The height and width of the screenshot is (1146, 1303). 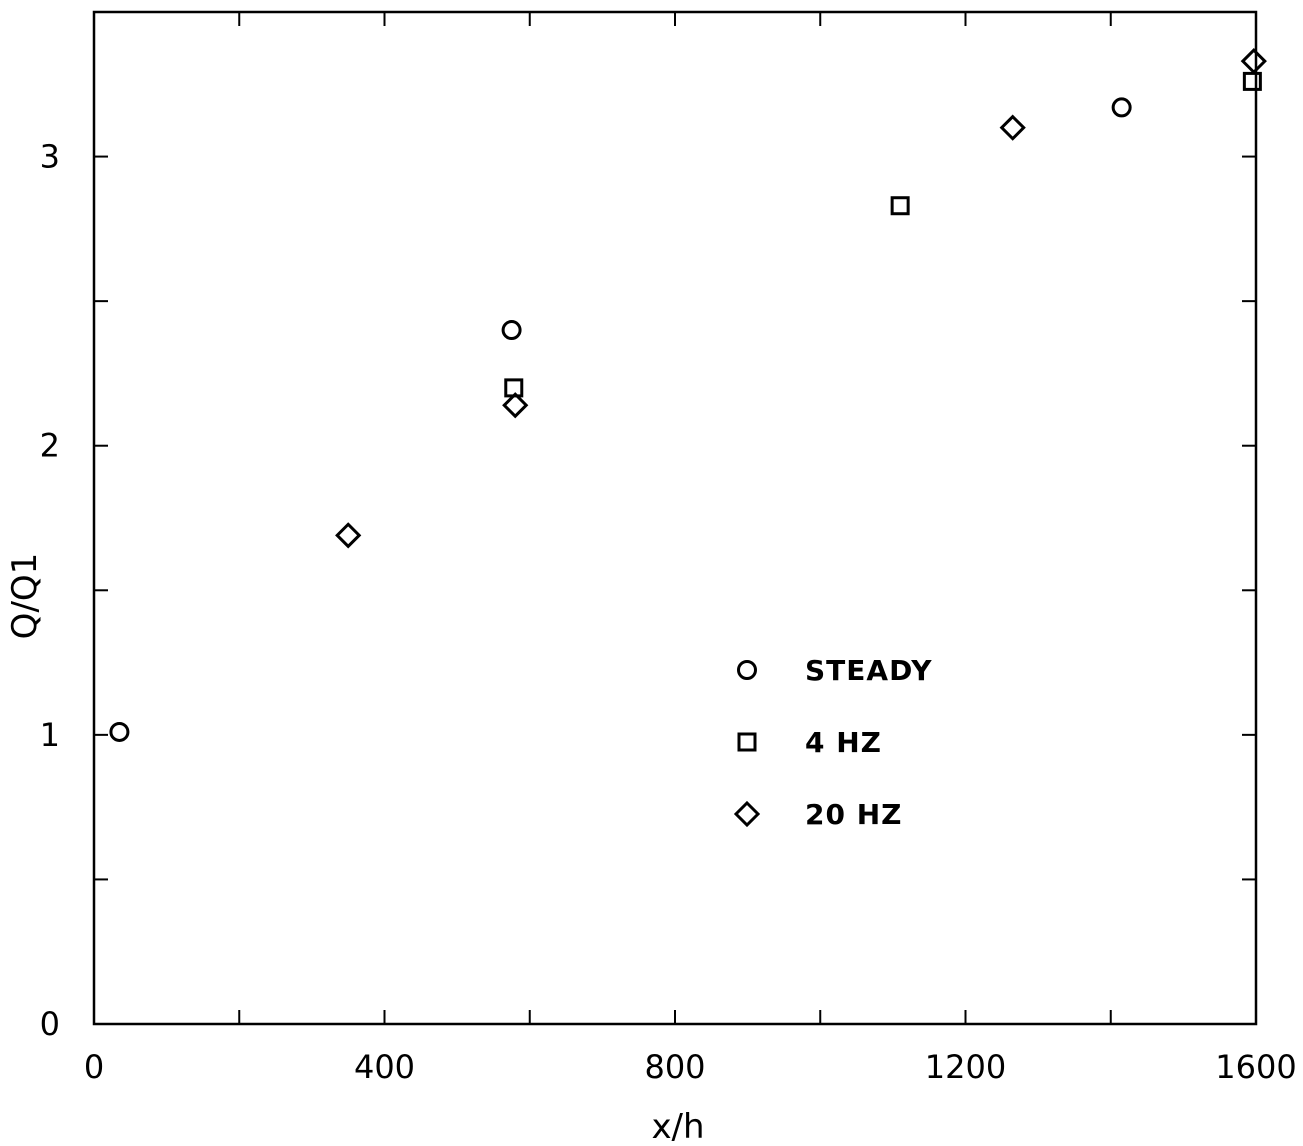 I want to click on y-tick-label: 1, so click(x=50, y=735).